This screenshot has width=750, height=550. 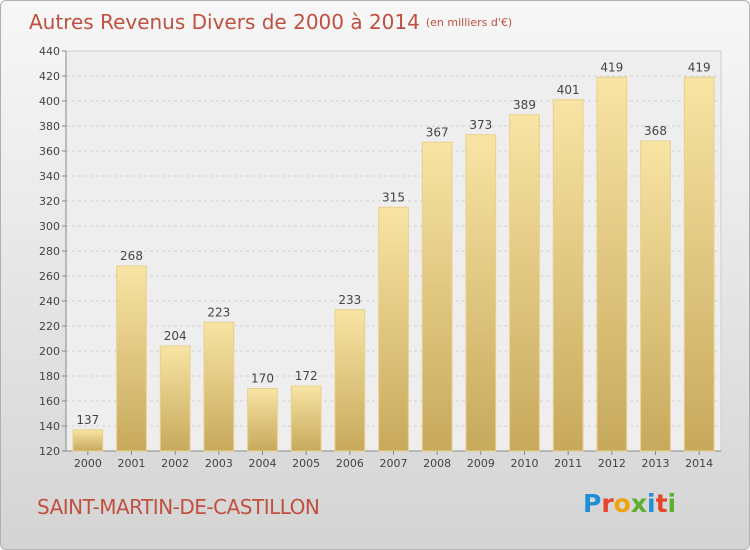 I want to click on bar-value-label: 315, so click(x=393, y=197).